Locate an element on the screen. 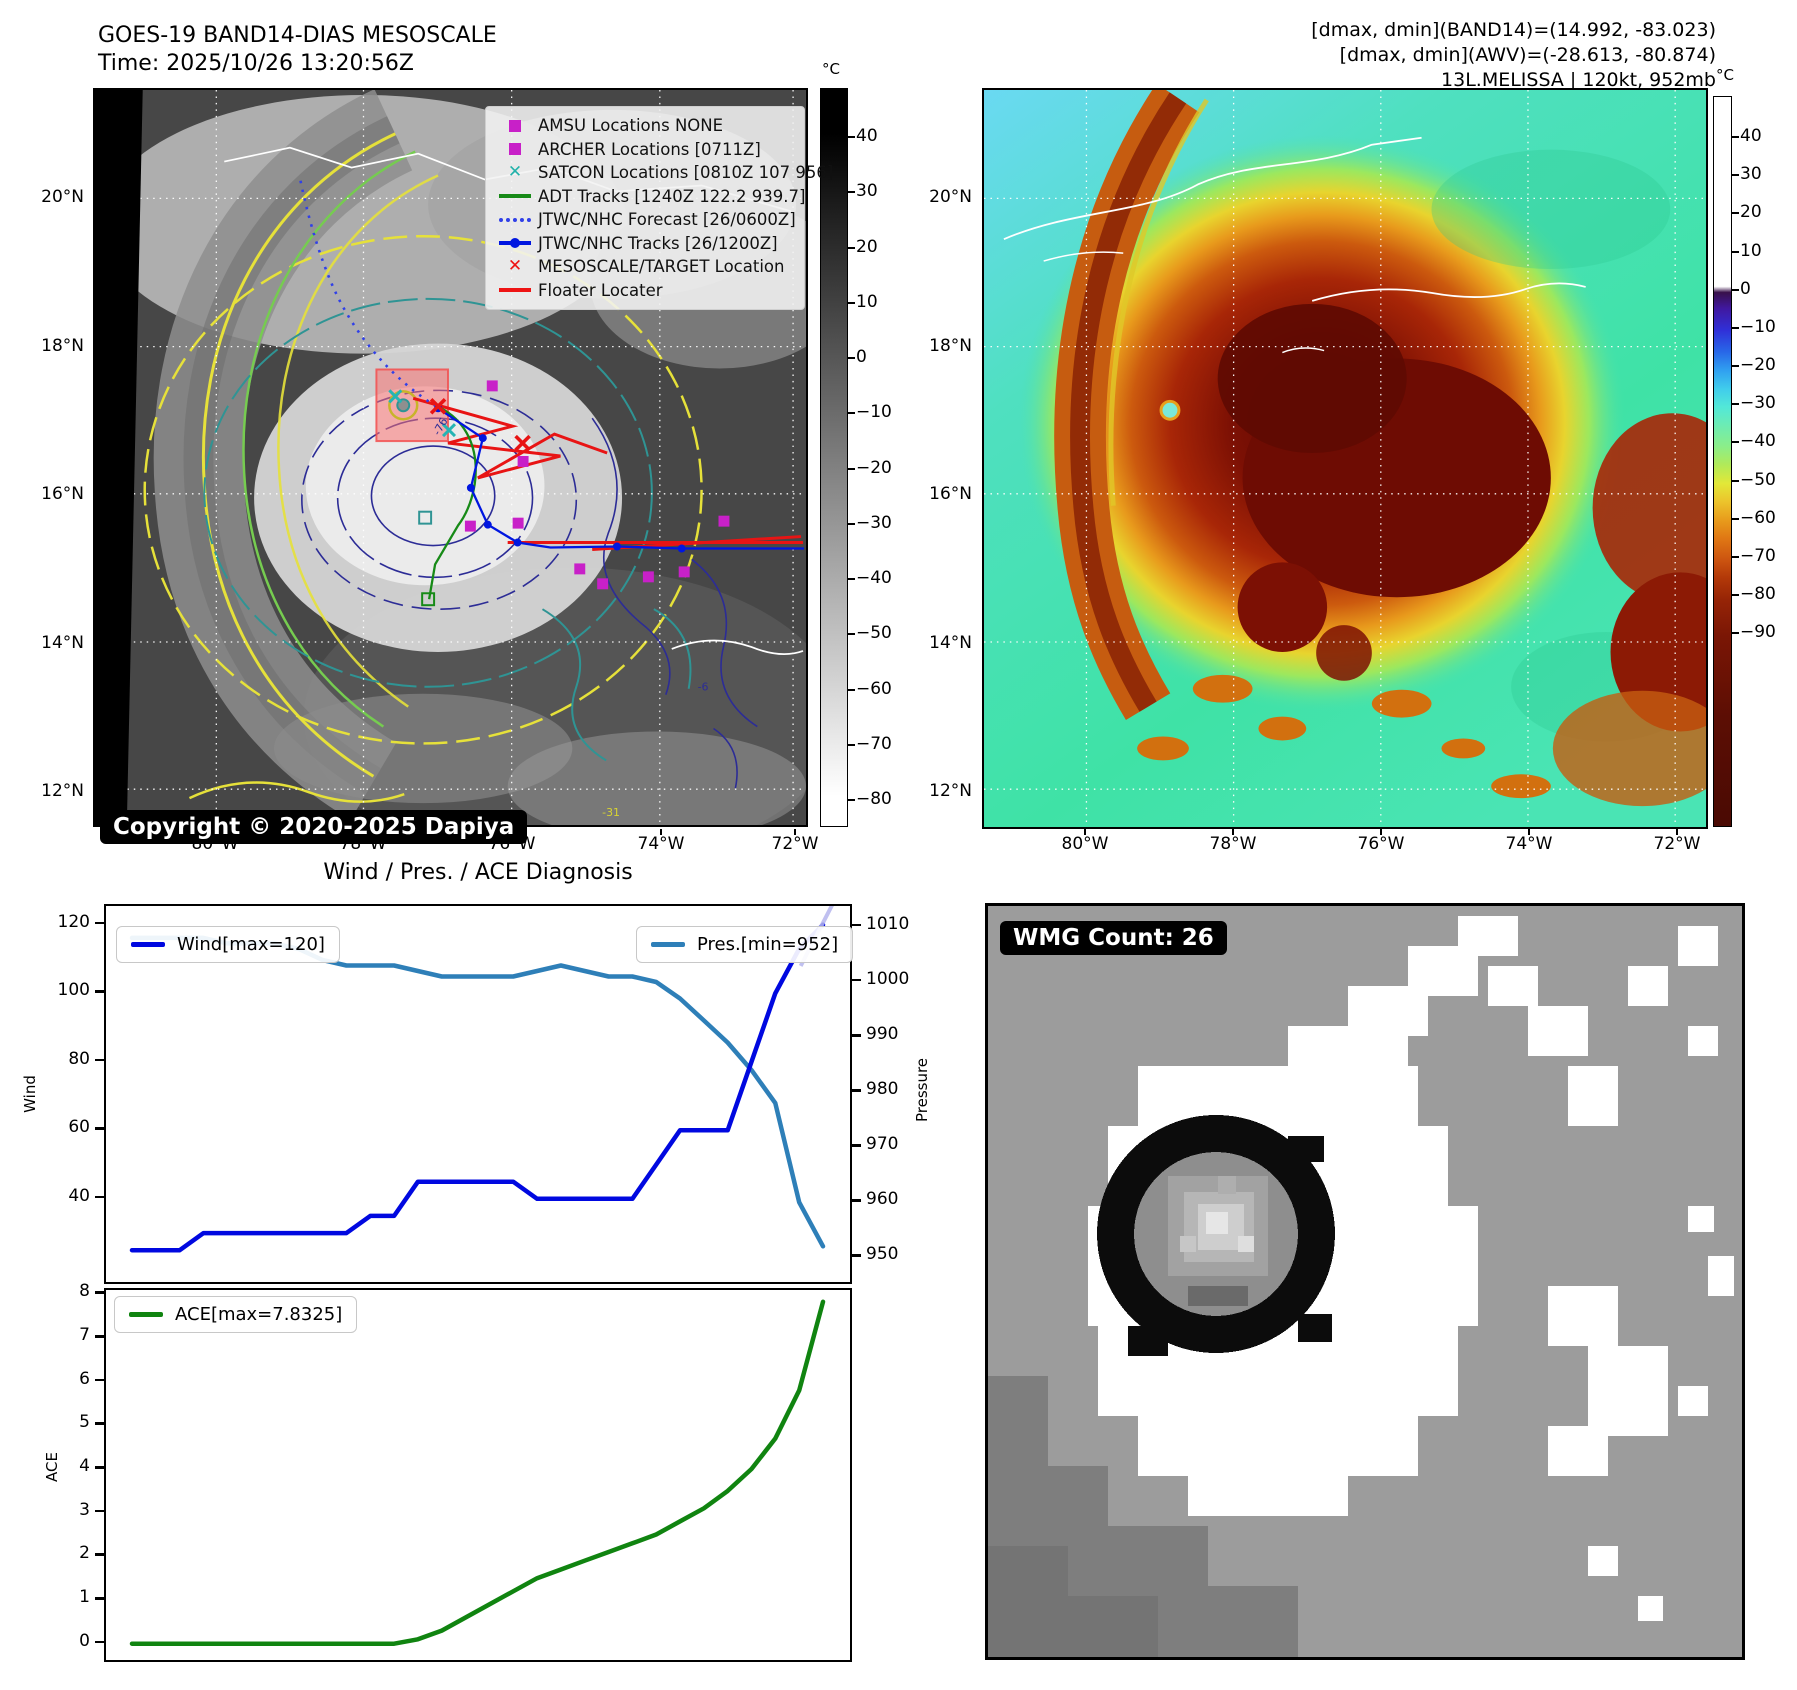 The width and height of the screenshot is (1797, 1690). wind-tick-label: 60 is located at coordinates (79, 1127).